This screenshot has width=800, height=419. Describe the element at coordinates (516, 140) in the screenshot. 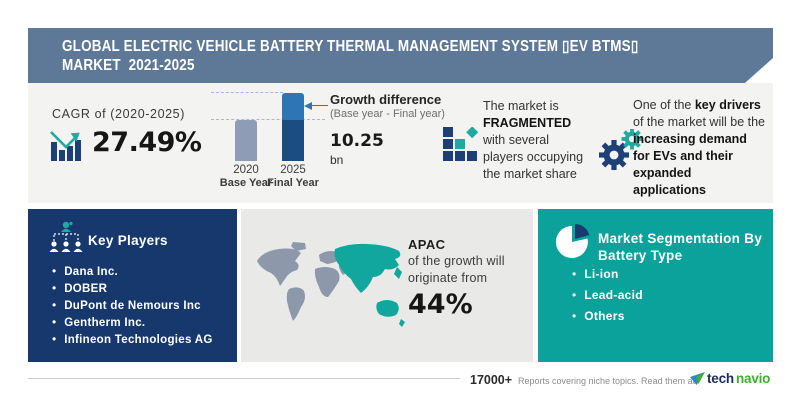

I see `text-line: with several` at that location.